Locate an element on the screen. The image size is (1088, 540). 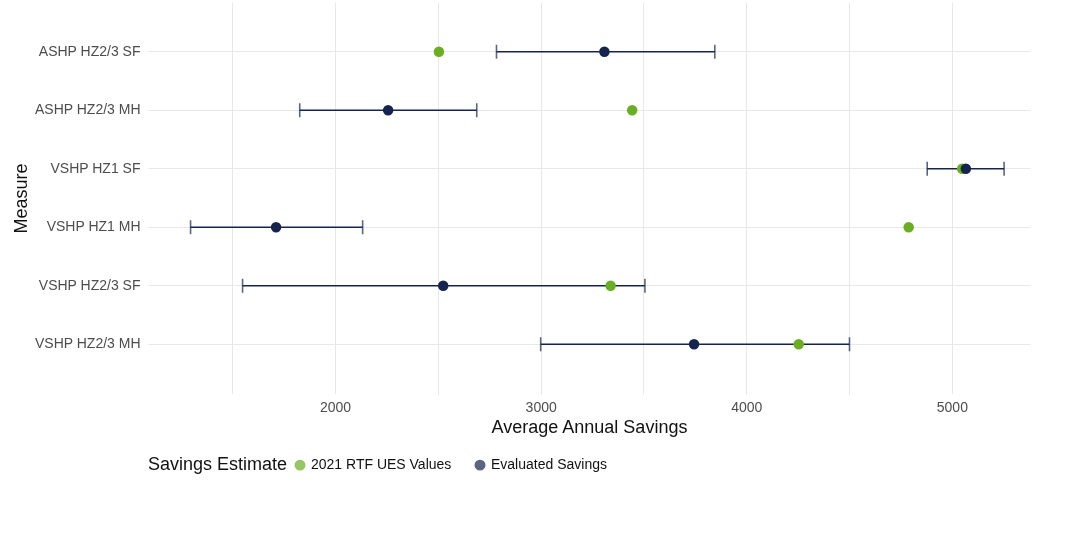
x-tick-label: 4000 is located at coordinates (747, 406).